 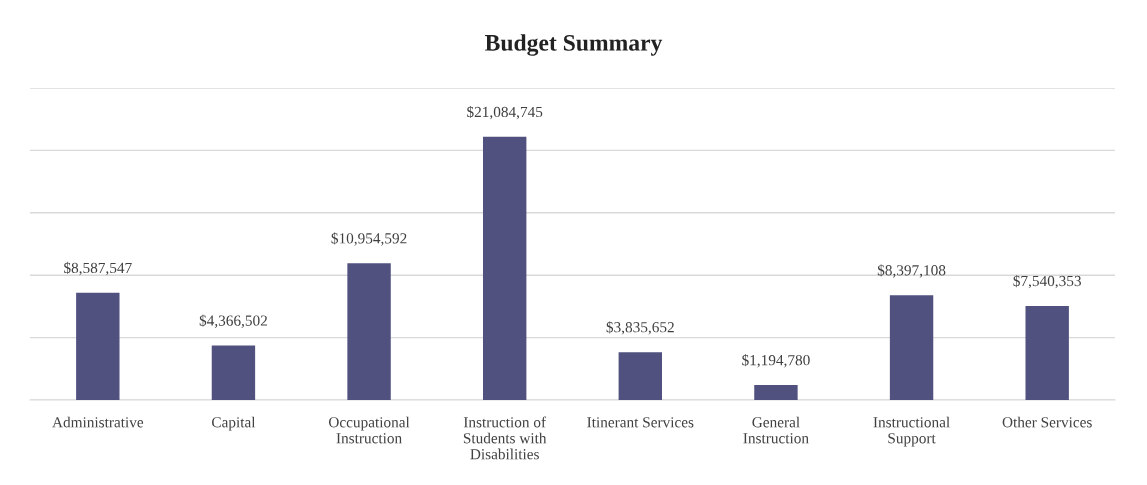 What do you see at coordinates (640, 328) in the screenshot?
I see `data-label: $3,835,652` at bounding box center [640, 328].